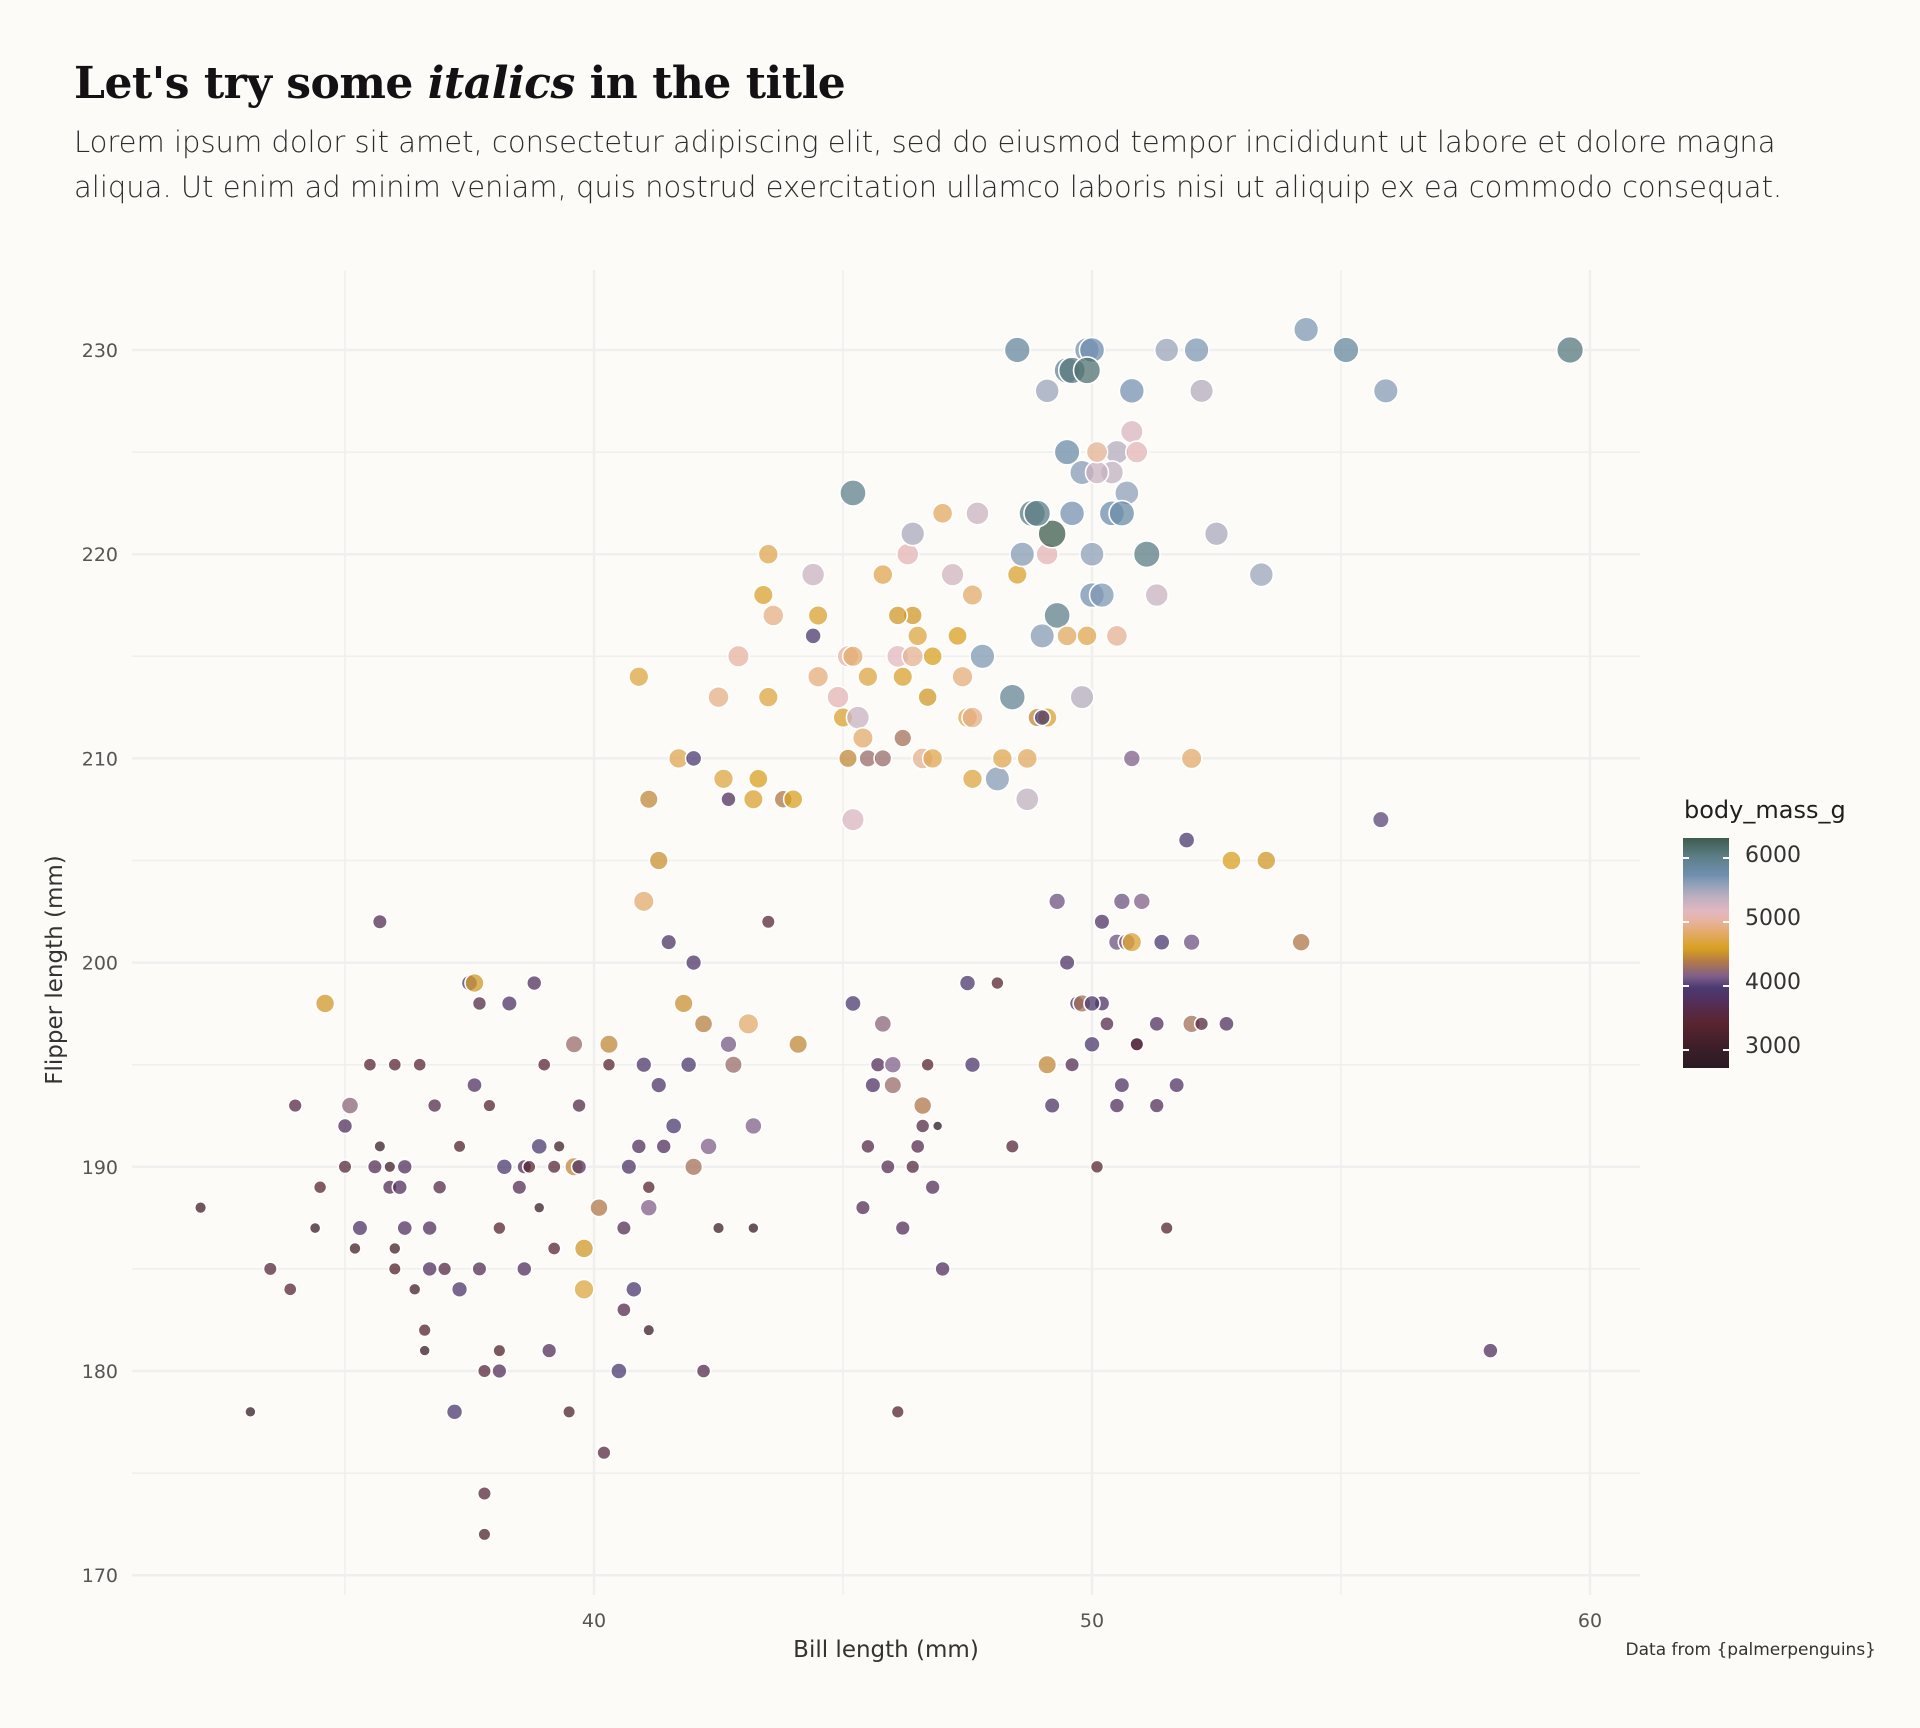 This screenshot has height=1728, width=1920. What do you see at coordinates (1590, 1621) in the screenshot?
I see `x-tick-label: 60` at bounding box center [1590, 1621].